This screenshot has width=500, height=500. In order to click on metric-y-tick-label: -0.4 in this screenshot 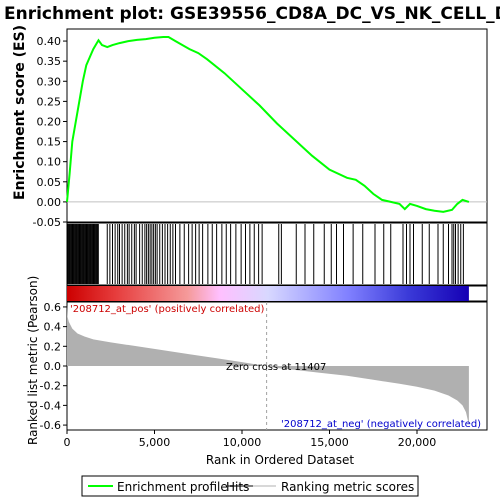, I will do `click(50, 405)`.